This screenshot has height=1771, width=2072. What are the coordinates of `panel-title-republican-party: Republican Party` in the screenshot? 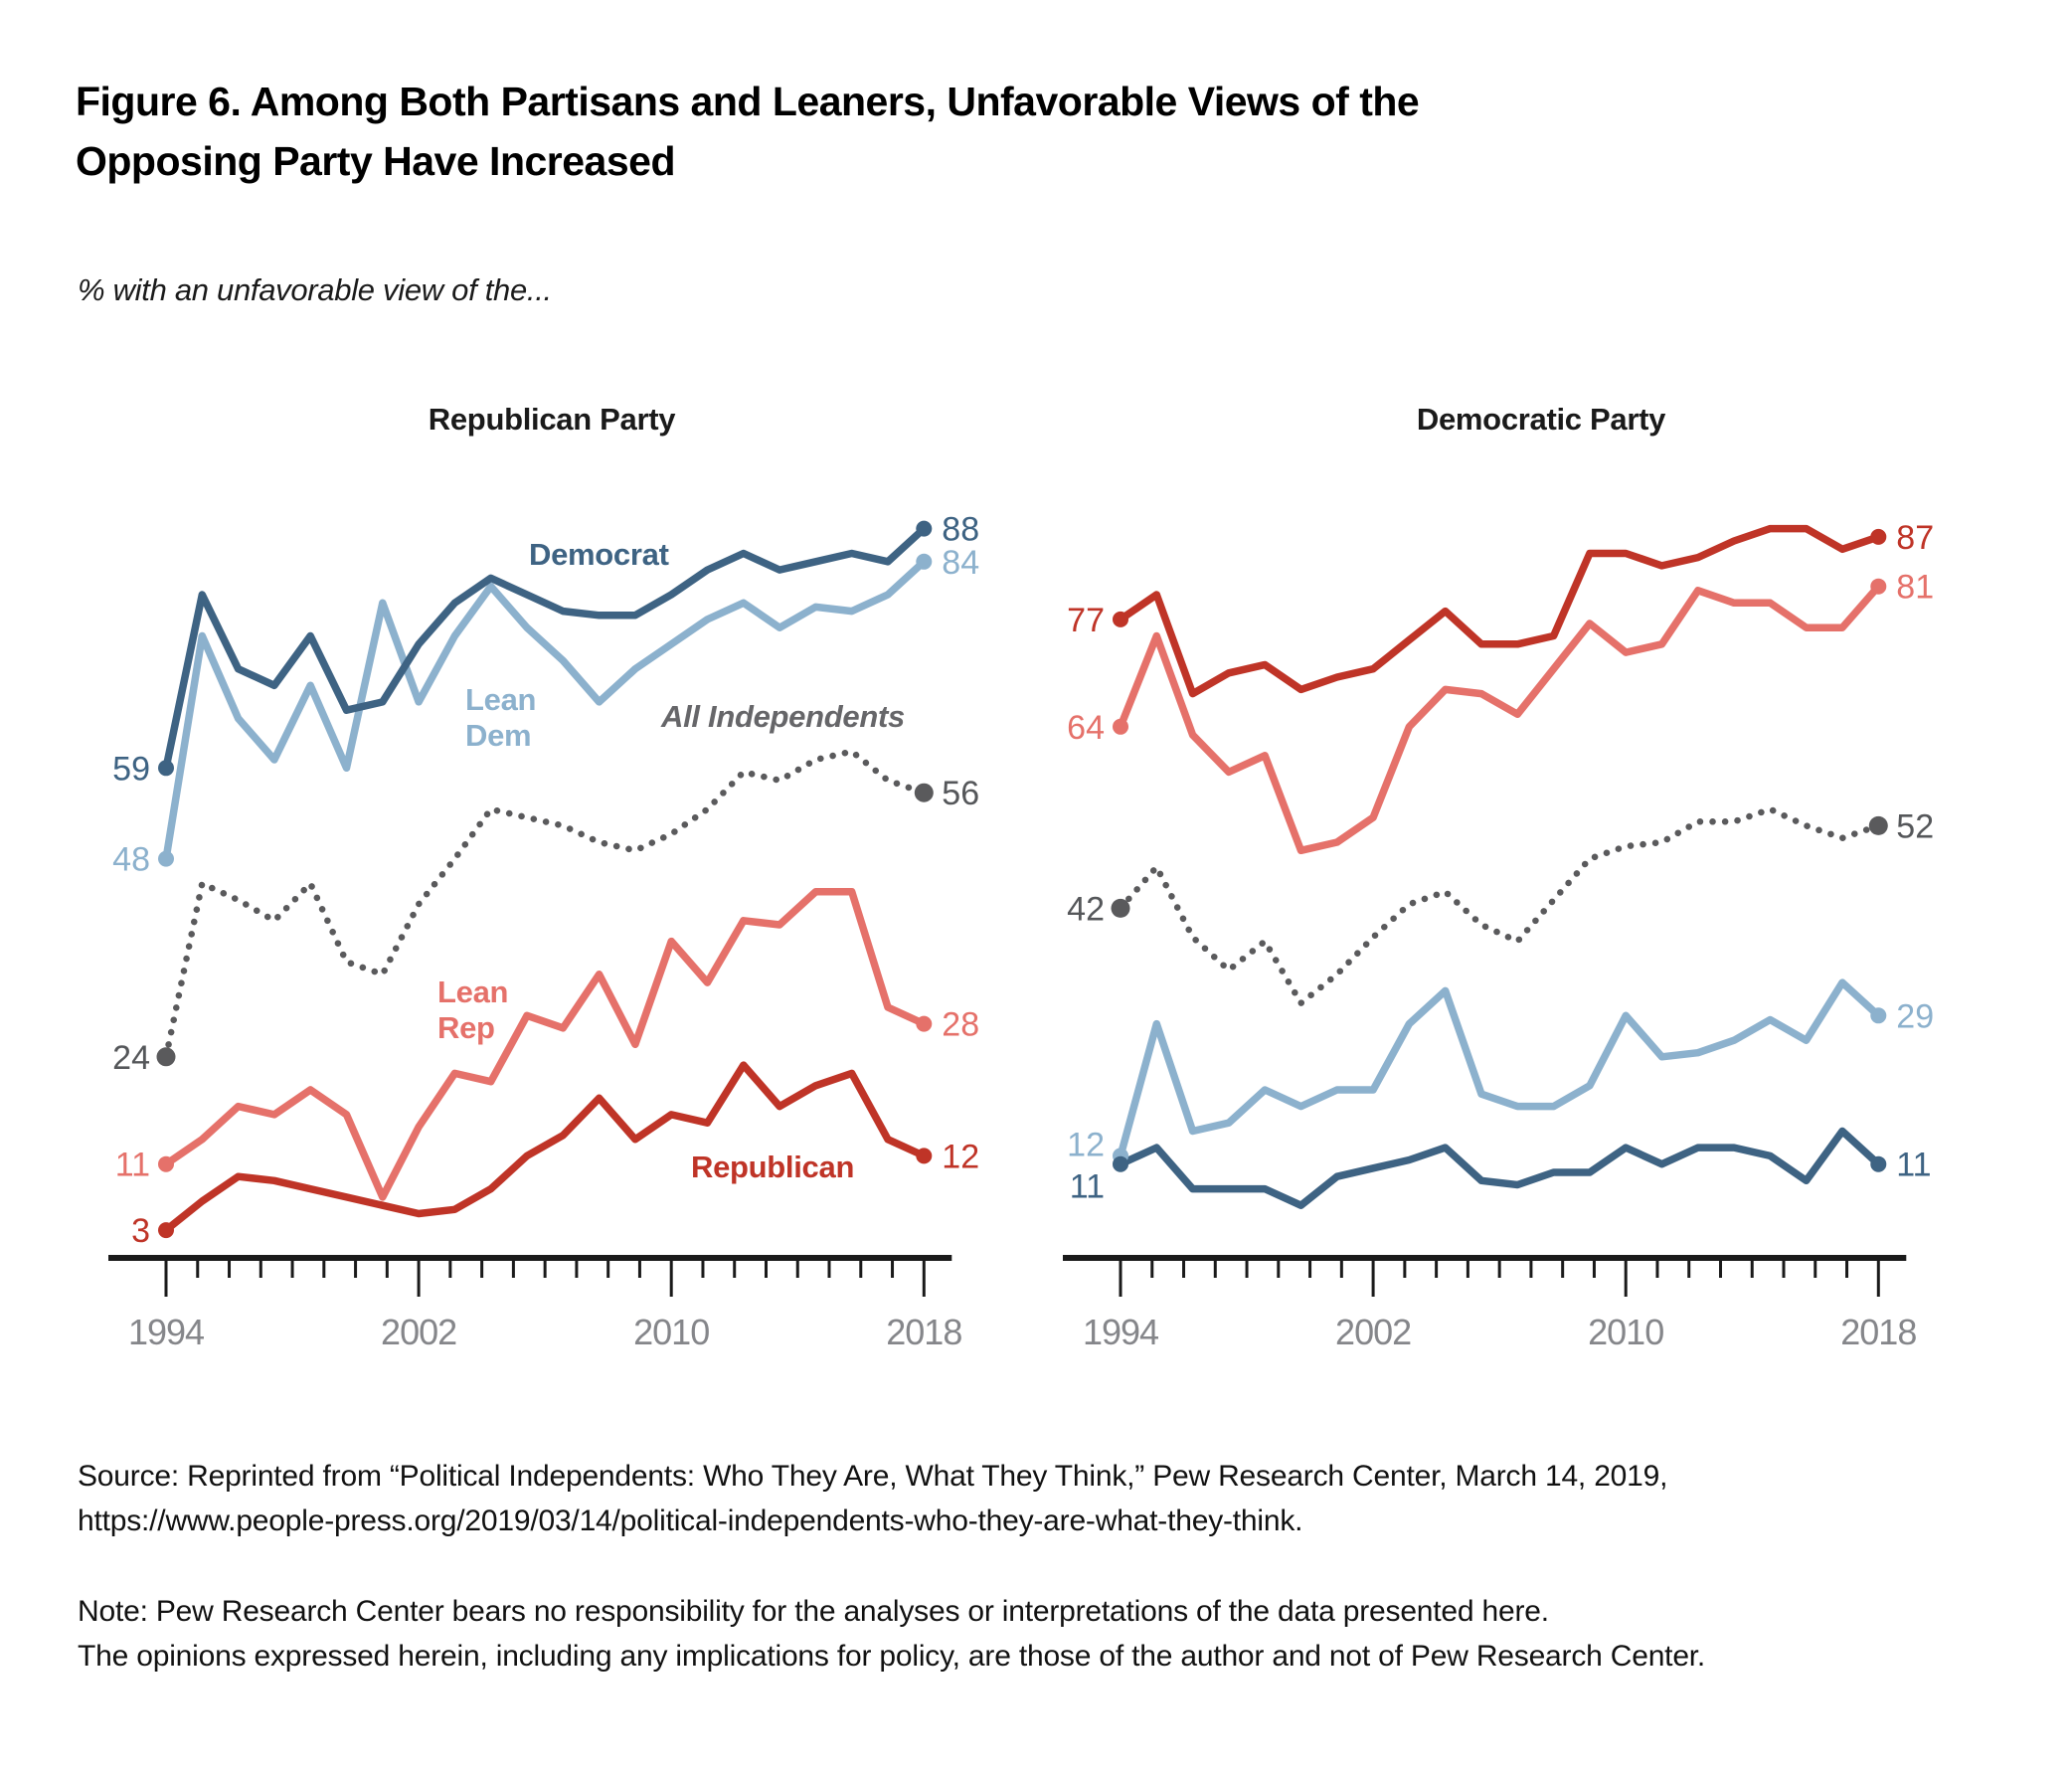 It's located at (552, 419).